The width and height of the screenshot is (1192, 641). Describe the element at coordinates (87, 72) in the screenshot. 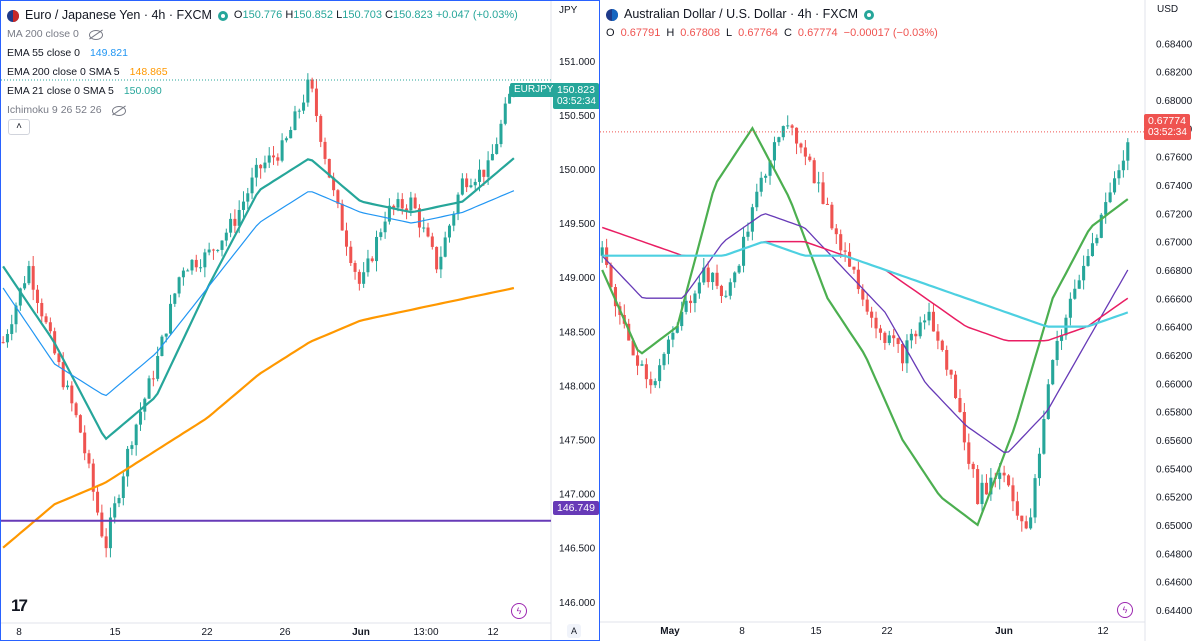

I see `indicator-ema200: EMA 200 close 0 SMA 5 148.865` at that location.